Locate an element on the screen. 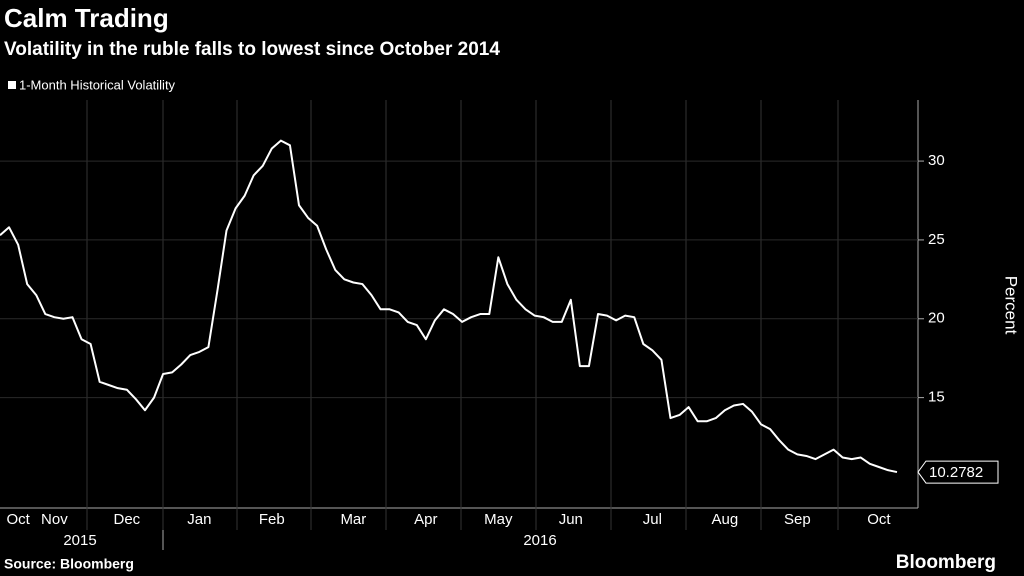 This screenshot has height=576, width=1024. legend-label: 1-Month Historical Volatility is located at coordinates (97, 84).